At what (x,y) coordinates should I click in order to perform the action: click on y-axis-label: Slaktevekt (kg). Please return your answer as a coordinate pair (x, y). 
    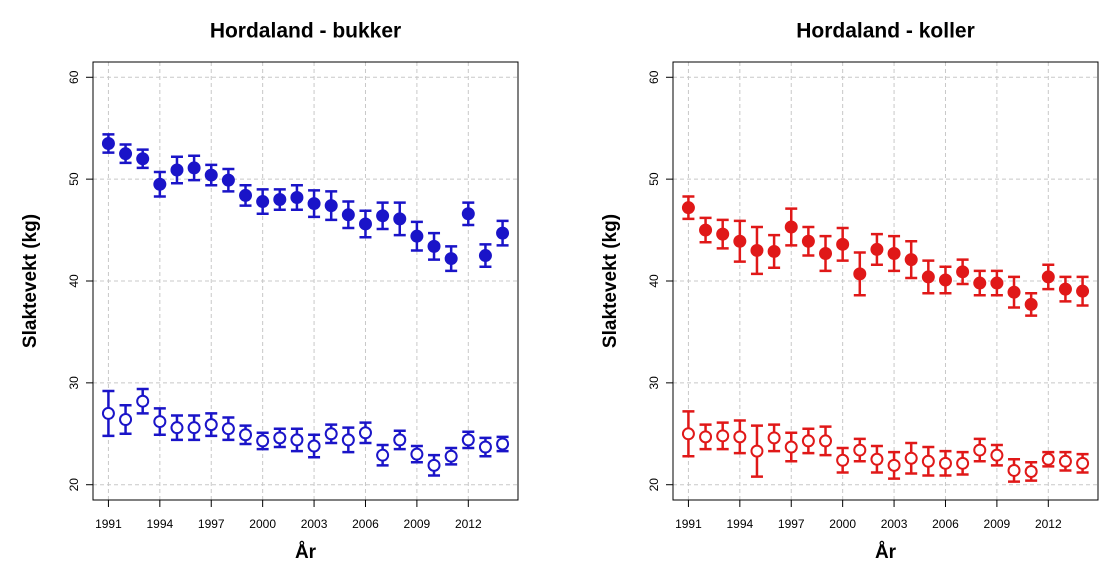
    Looking at the image, I should click on (610, 281).